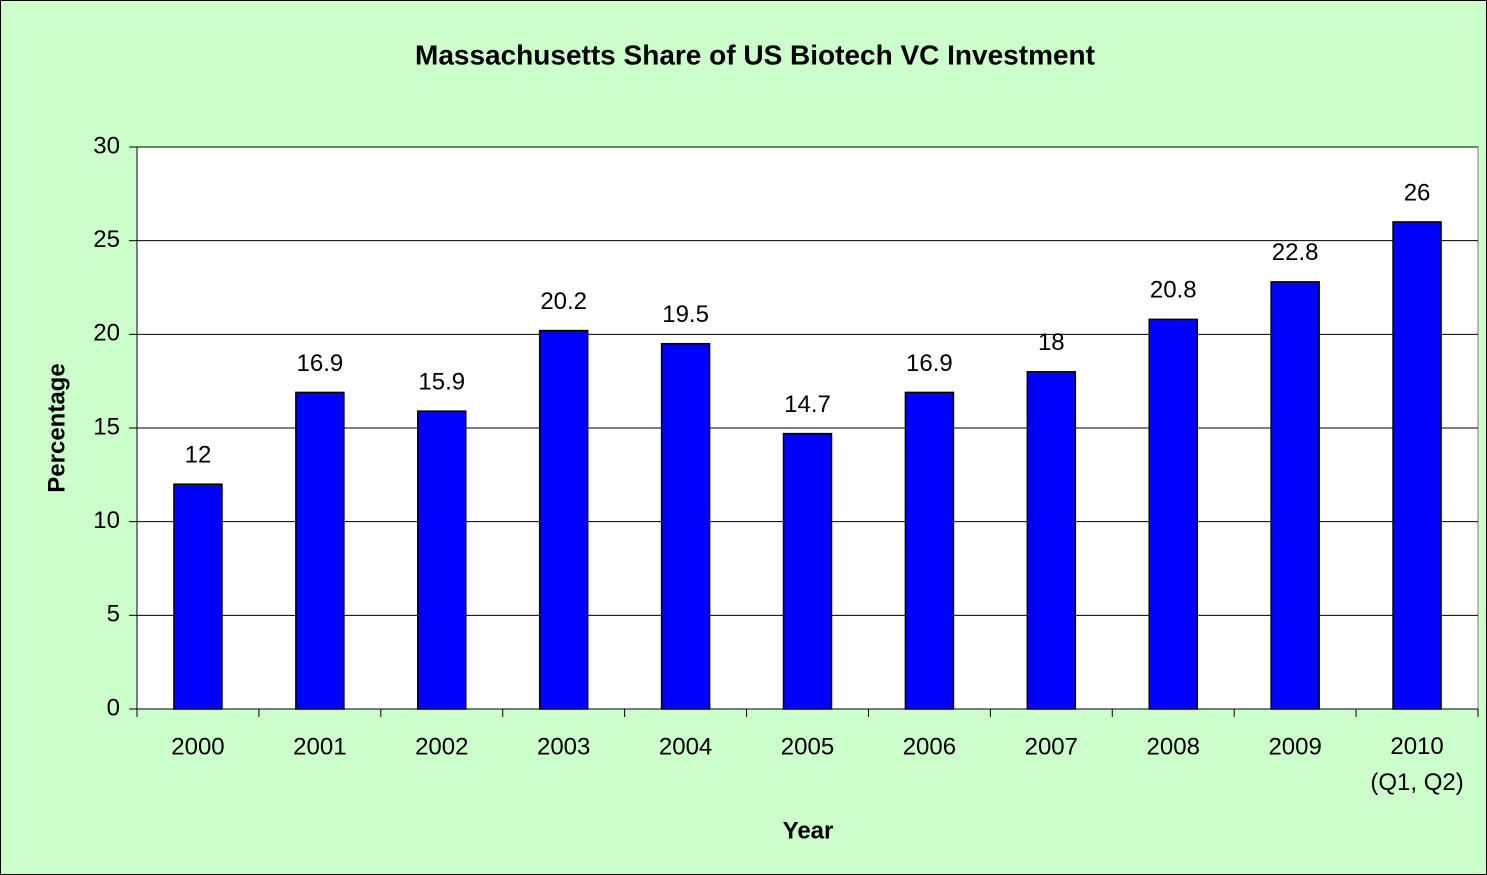 Image resolution: width=1487 pixels, height=875 pixels. I want to click on y-tick-label: 25, so click(106, 239).